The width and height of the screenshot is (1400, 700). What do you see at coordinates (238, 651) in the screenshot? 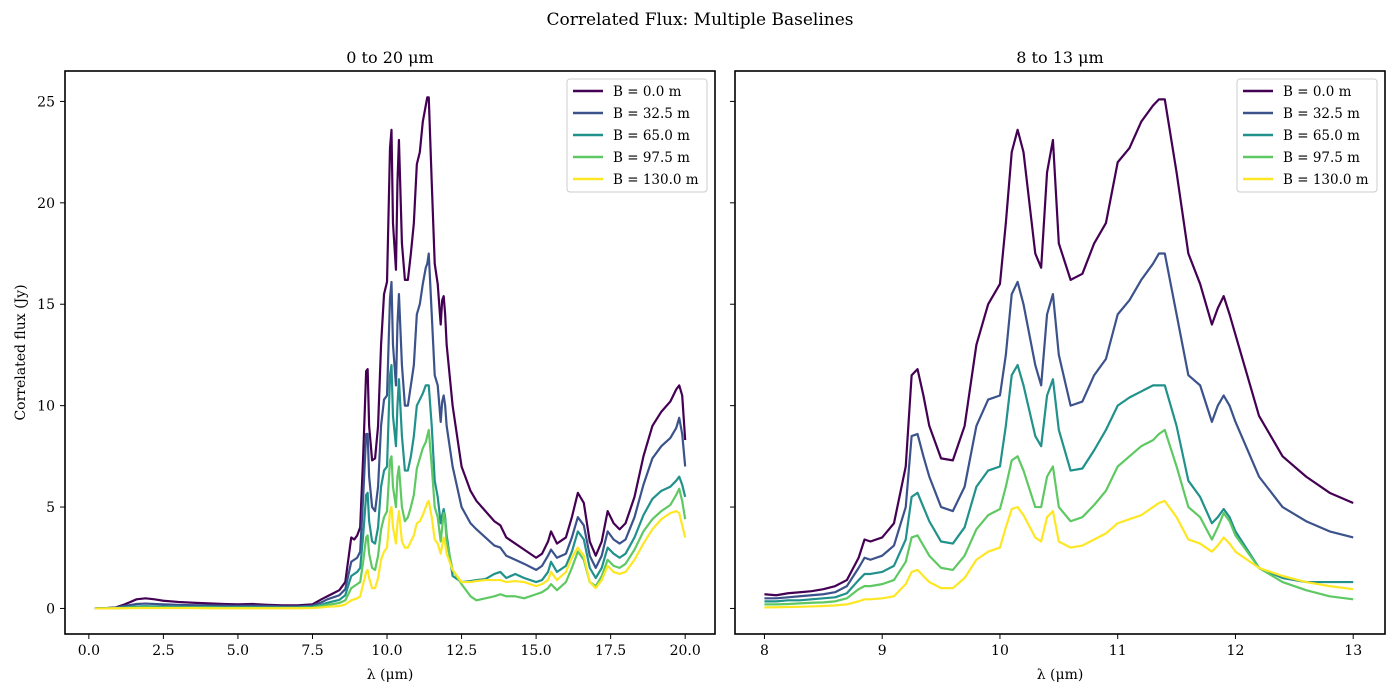
I see `x-tick-label: 5.0` at bounding box center [238, 651].